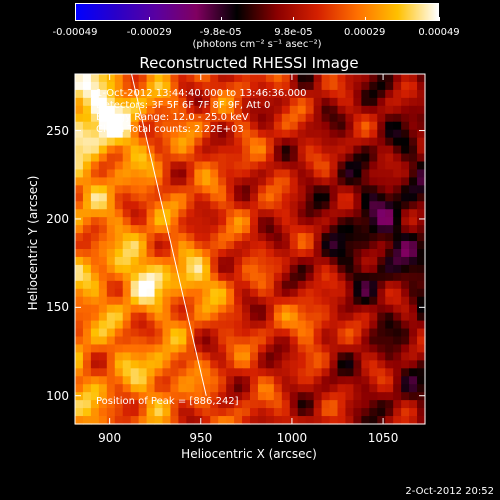  I want to click on time-range-annotation: 1-Oct-2012 13:44:40.000 to 13:46:36.000, so click(201, 93).